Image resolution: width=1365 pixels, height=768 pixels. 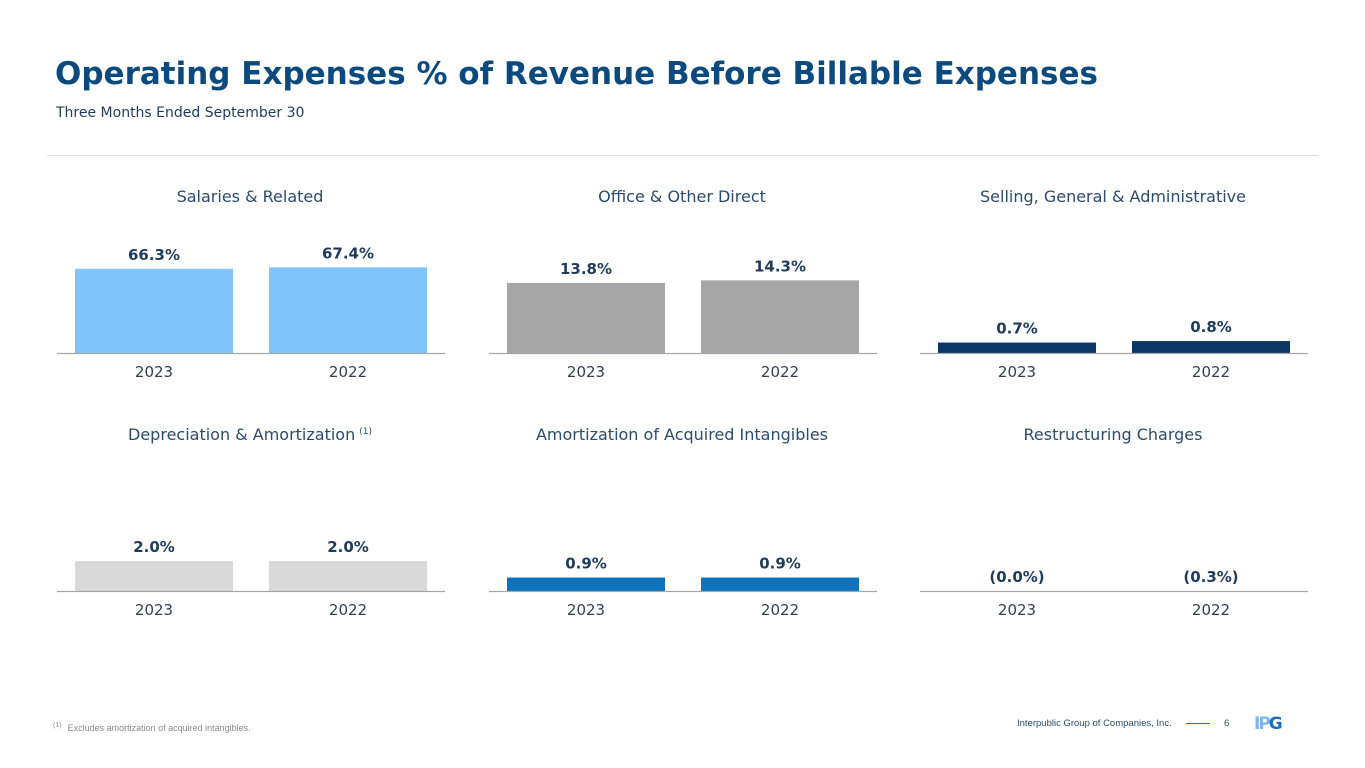 I want to click on data-label: 13.8%, so click(x=586, y=269).